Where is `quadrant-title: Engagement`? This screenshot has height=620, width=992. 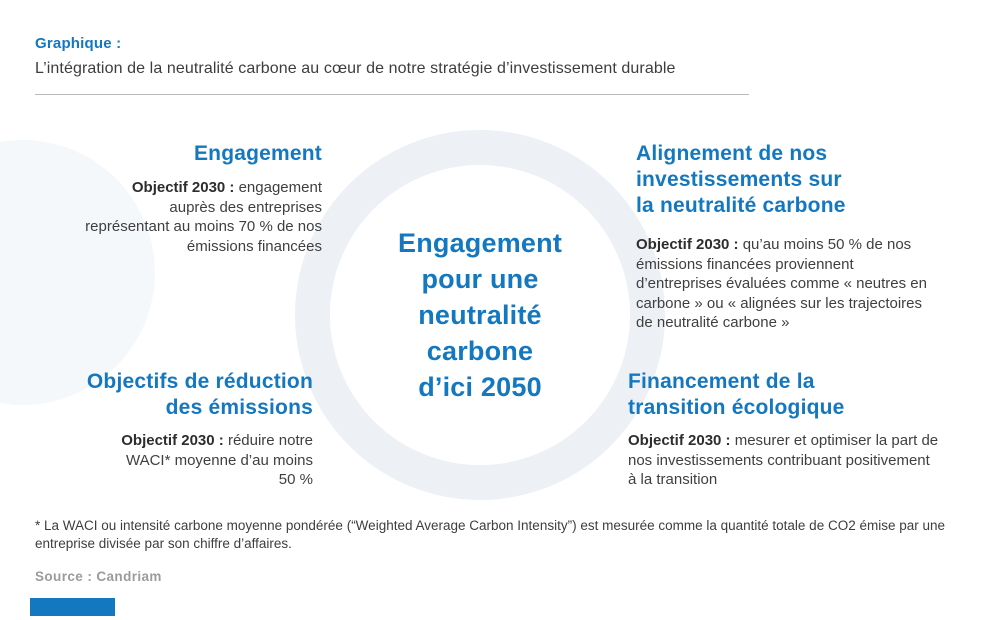
quadrant-title: Engagement is located at coordinates (203, 154).